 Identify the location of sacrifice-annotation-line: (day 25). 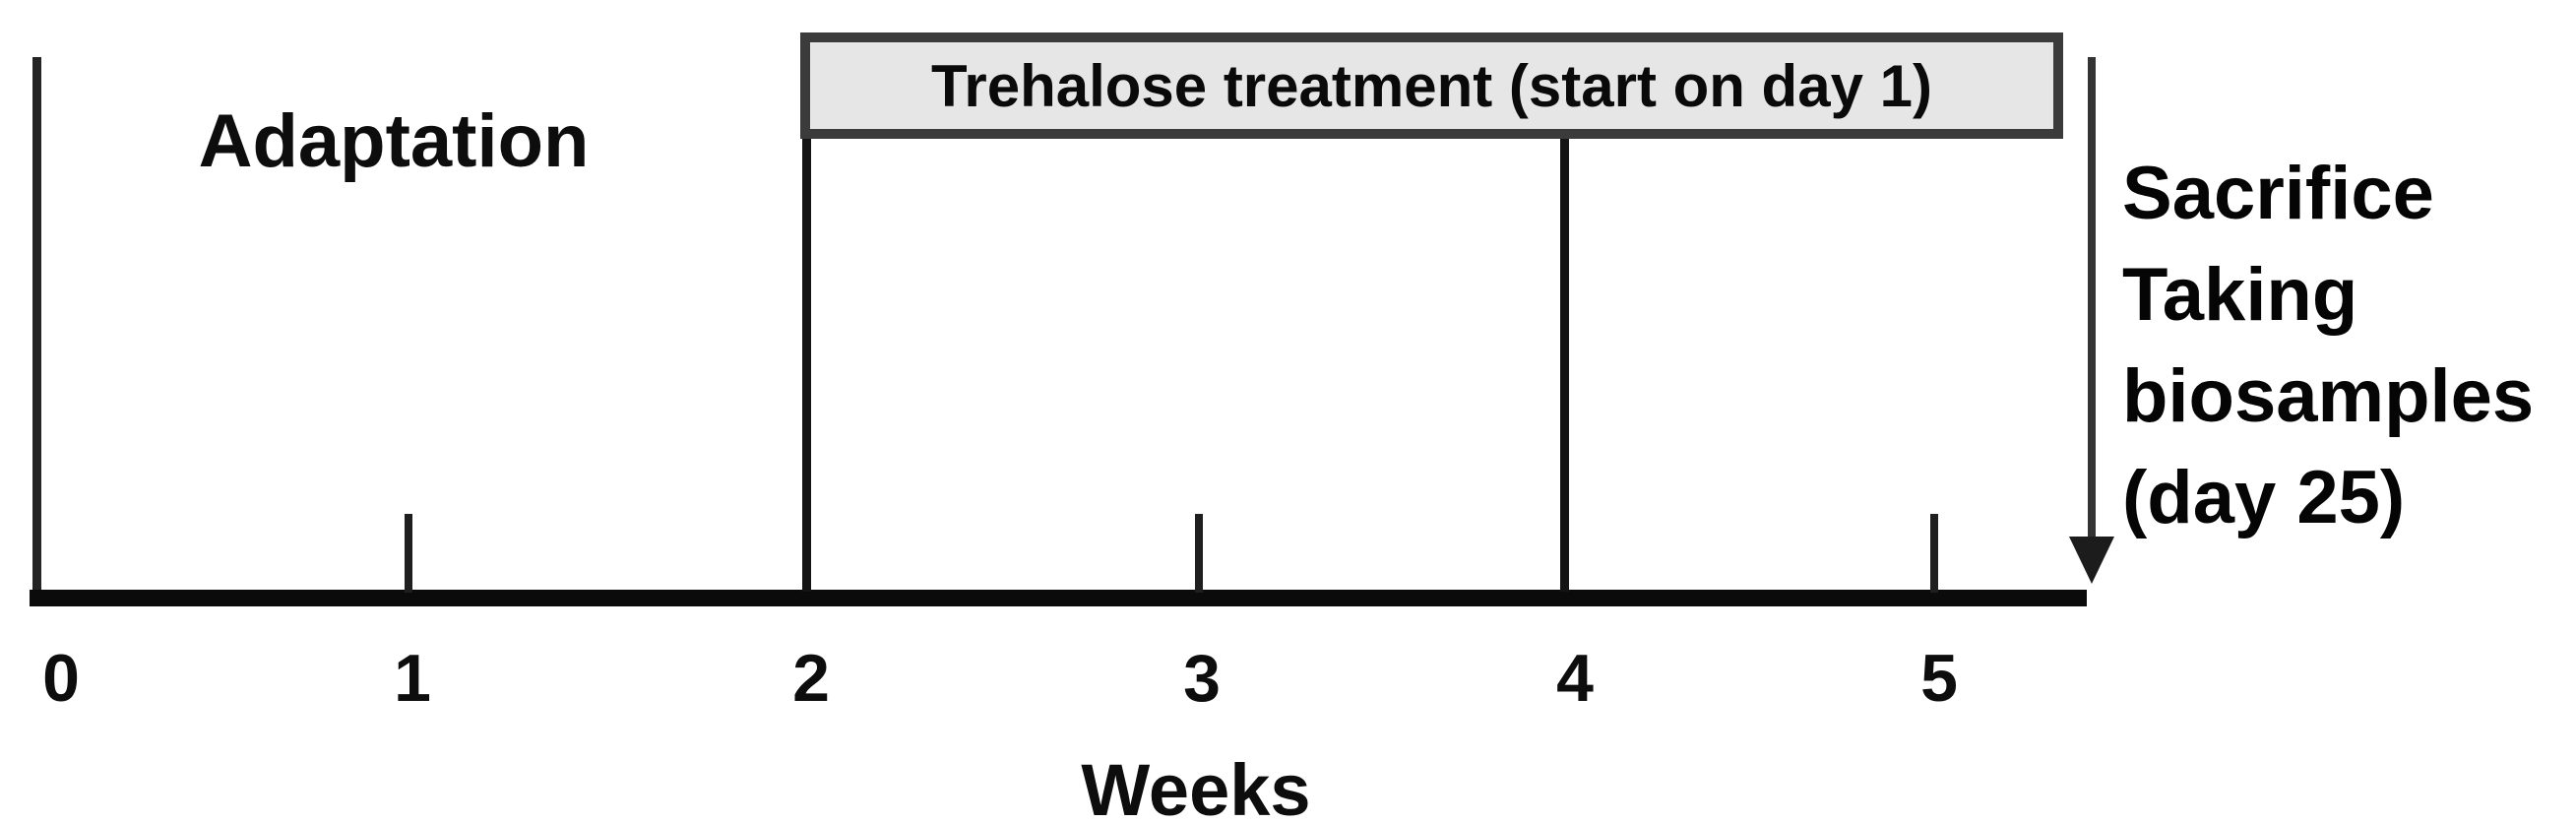
(2264, 498).